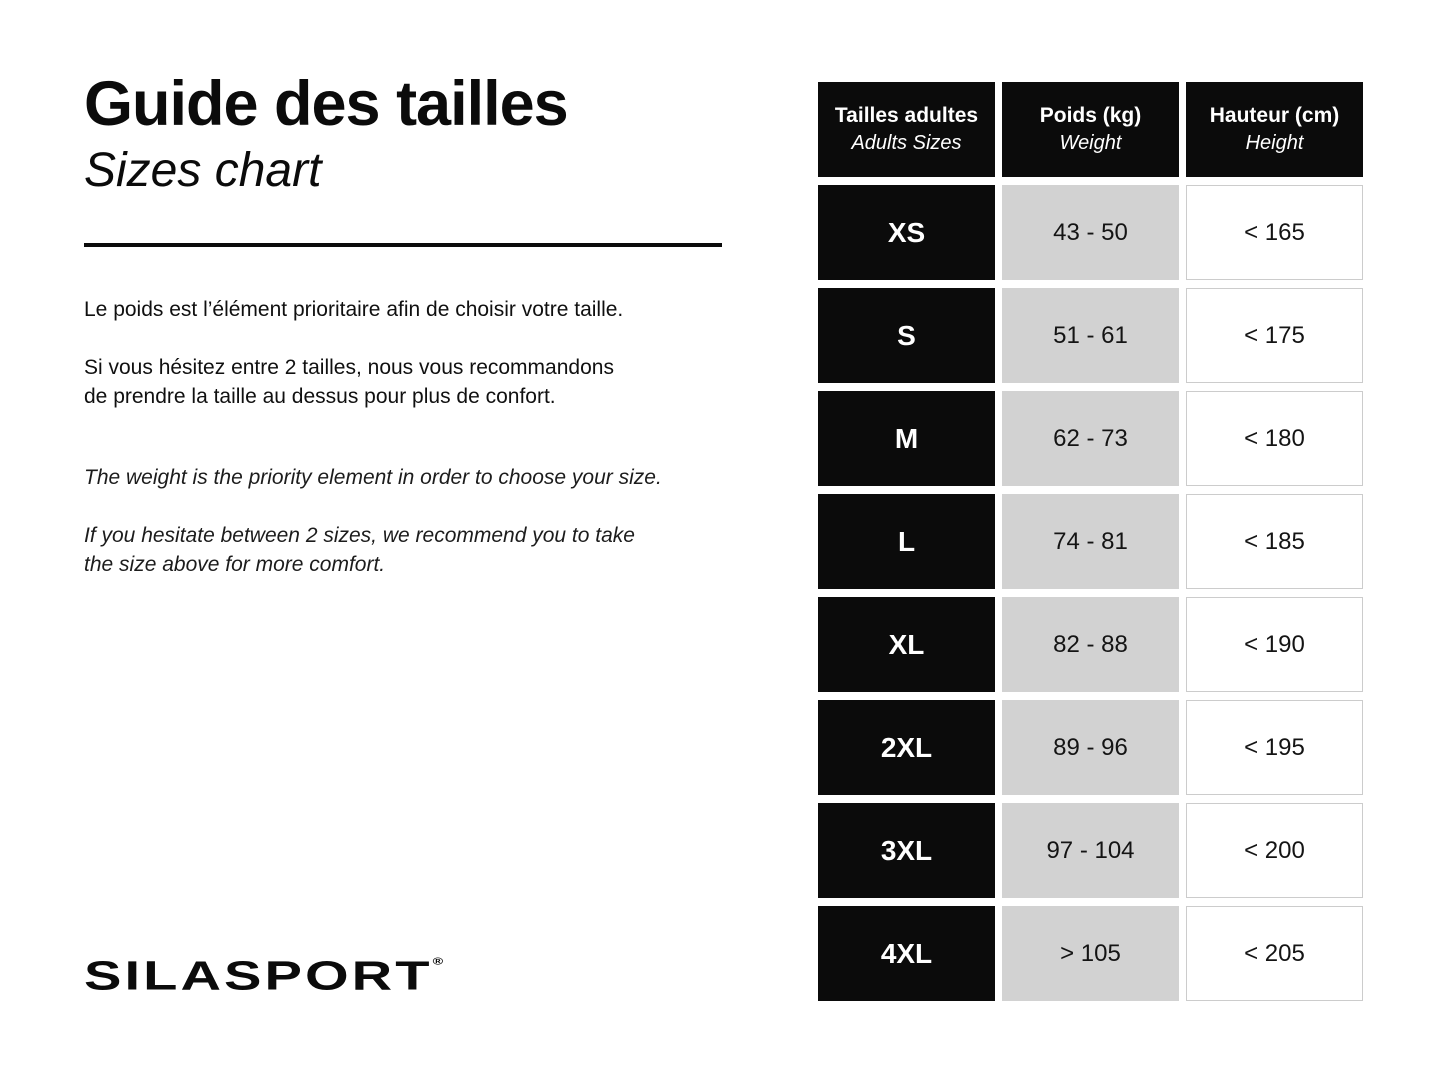 This screenshot has height=1084, width=1445. What do you see at coordinates (1274, 335) in the screenshot?
I see `height-cell-s: < 175` at bounding box center [1274, 335].